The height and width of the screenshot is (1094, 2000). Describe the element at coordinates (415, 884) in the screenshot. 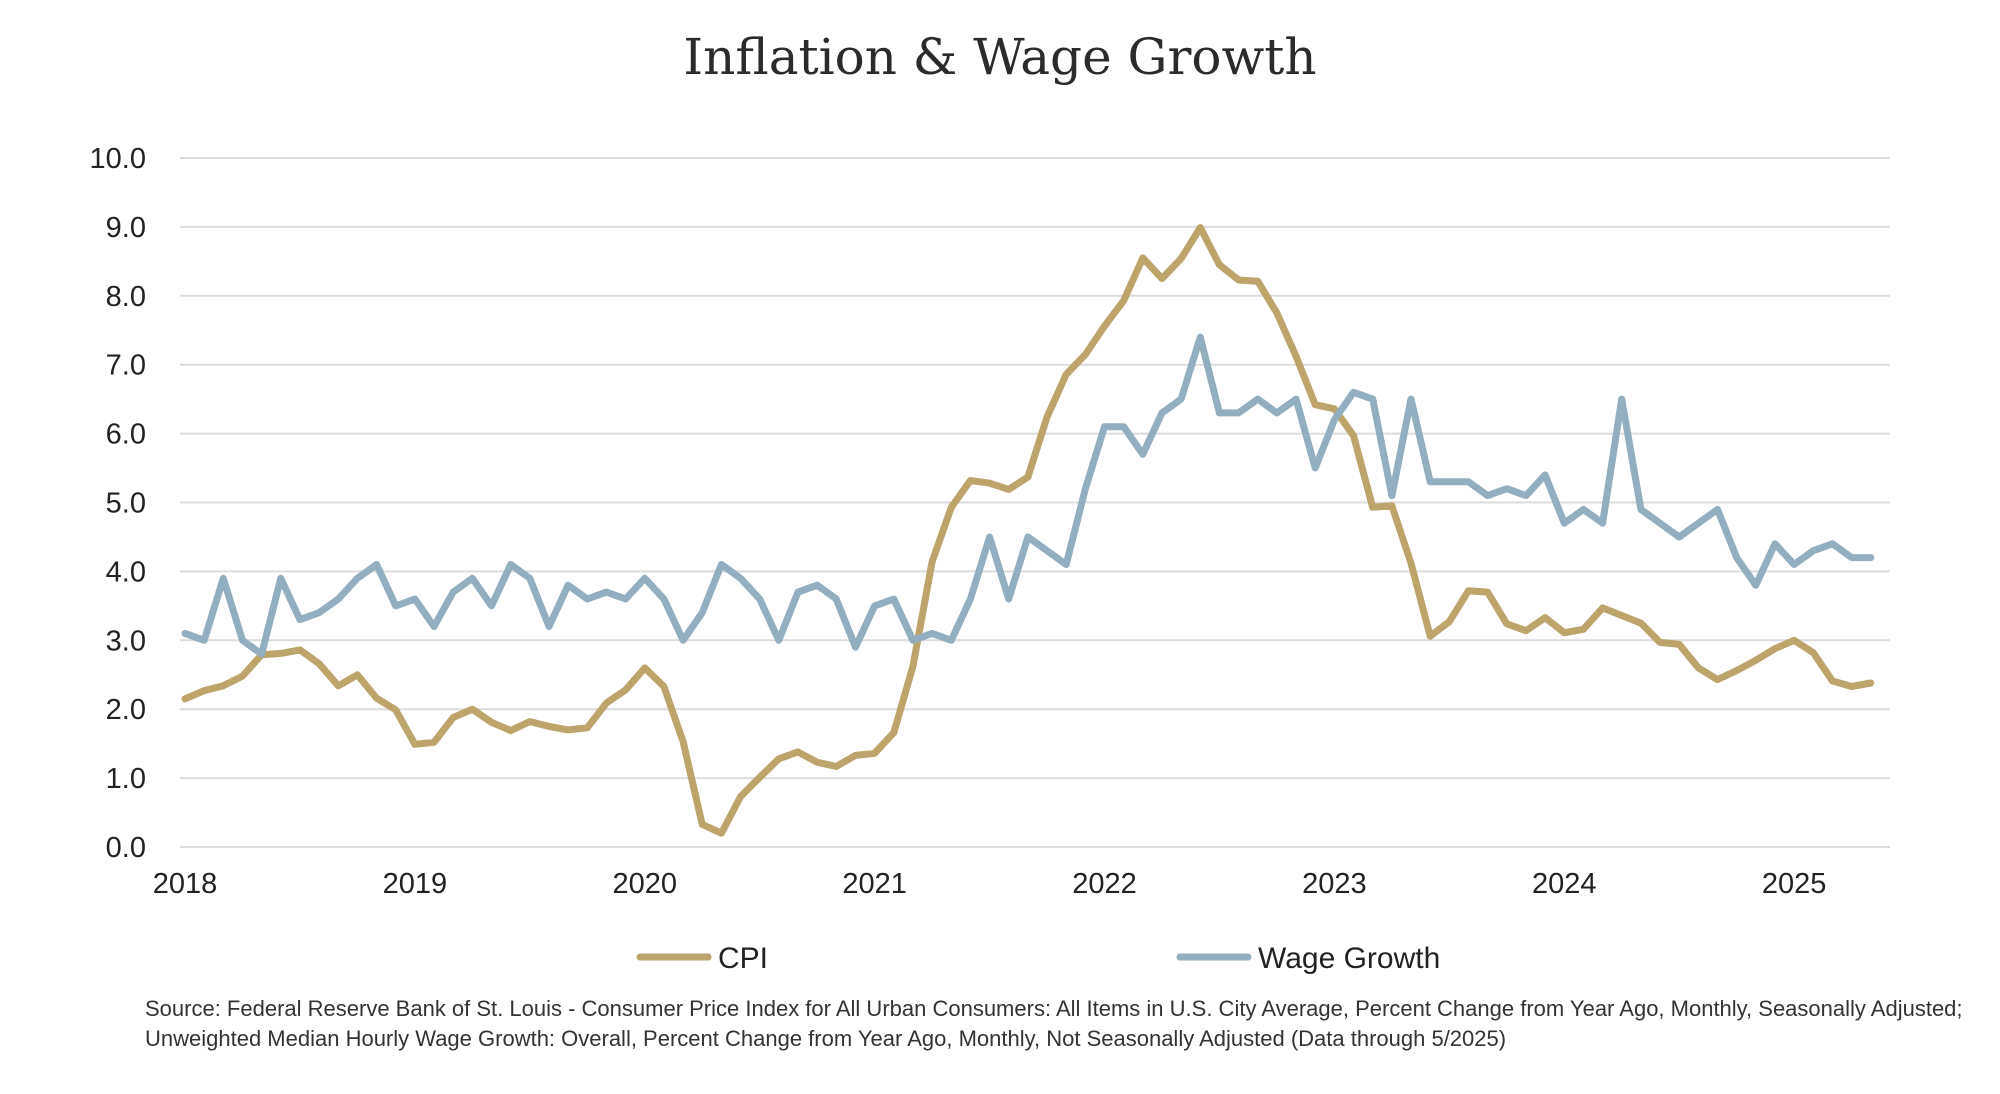

I see `x-tick-label: 2019` at that location.